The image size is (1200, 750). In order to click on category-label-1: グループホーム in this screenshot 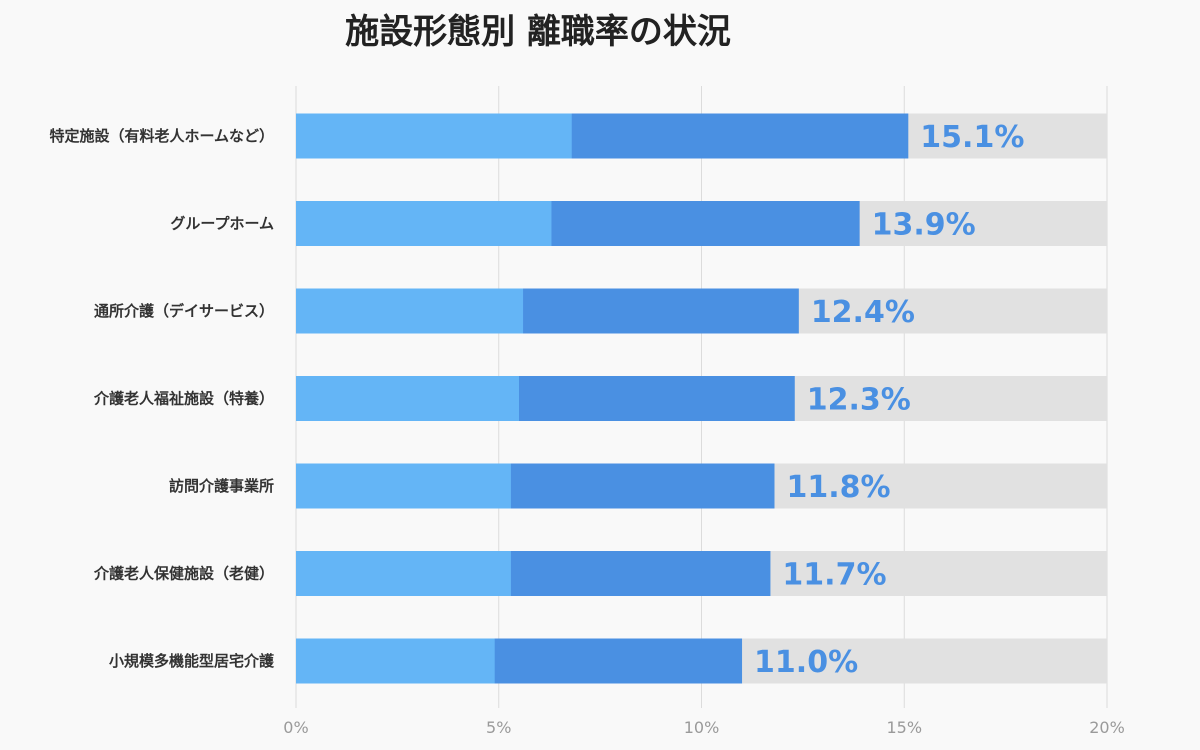, I will do `click(222, 224)`.